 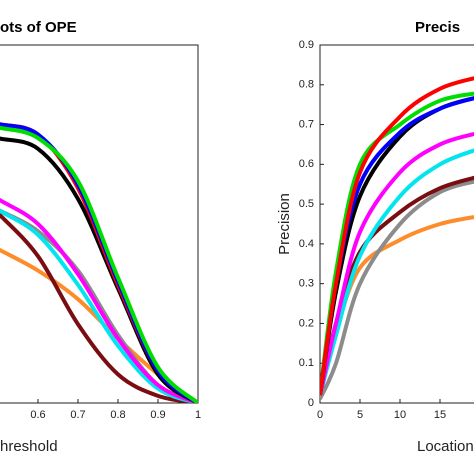 What do you see at coordinates (306, 284) in the screenshot?
I see `y-tick-label: 0.3` at bounding box center [306, 284].